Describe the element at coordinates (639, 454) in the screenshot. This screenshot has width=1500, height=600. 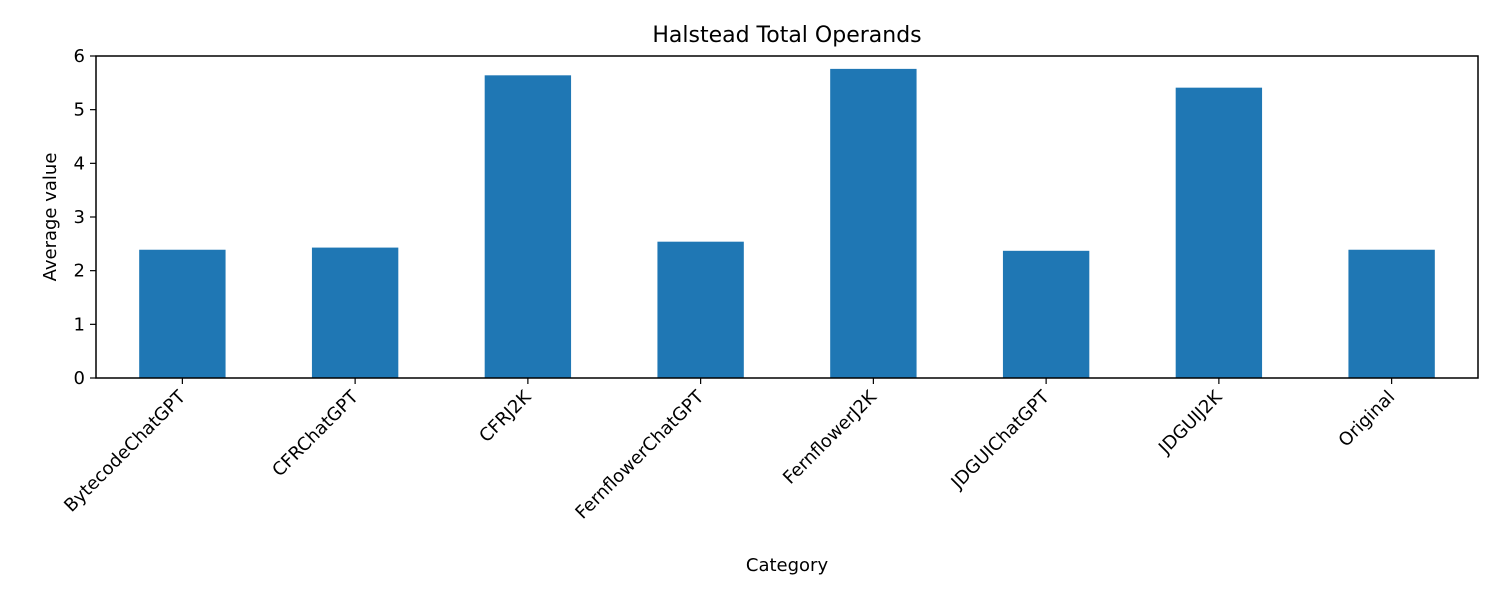
I see `x-tick-label: FernflowerChatGPT` at that location.